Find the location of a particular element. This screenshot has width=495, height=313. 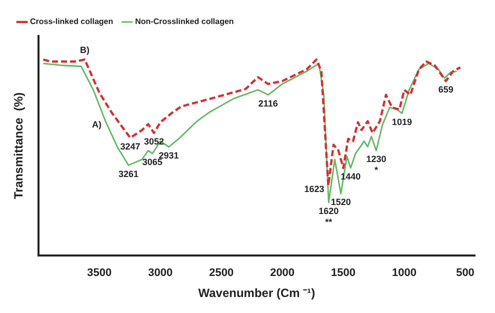

annotation: 2116 is located at coordinates (268, 103).